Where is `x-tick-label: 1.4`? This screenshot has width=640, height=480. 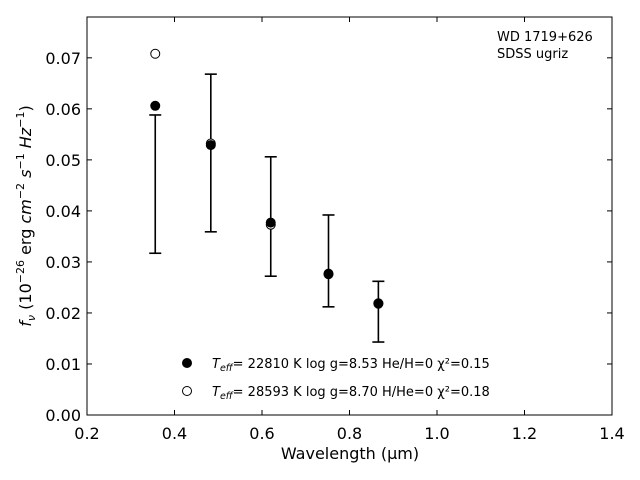 x-tick-label: 1.4 is located at coordinates (611, 433).